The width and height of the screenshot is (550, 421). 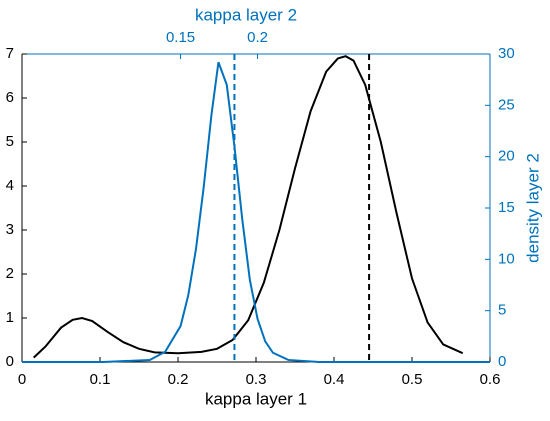 What do you see at coordinates (506, 53) in the screenshot?
I see `y2-tick-label: 30` at bounding box center [506, 53].